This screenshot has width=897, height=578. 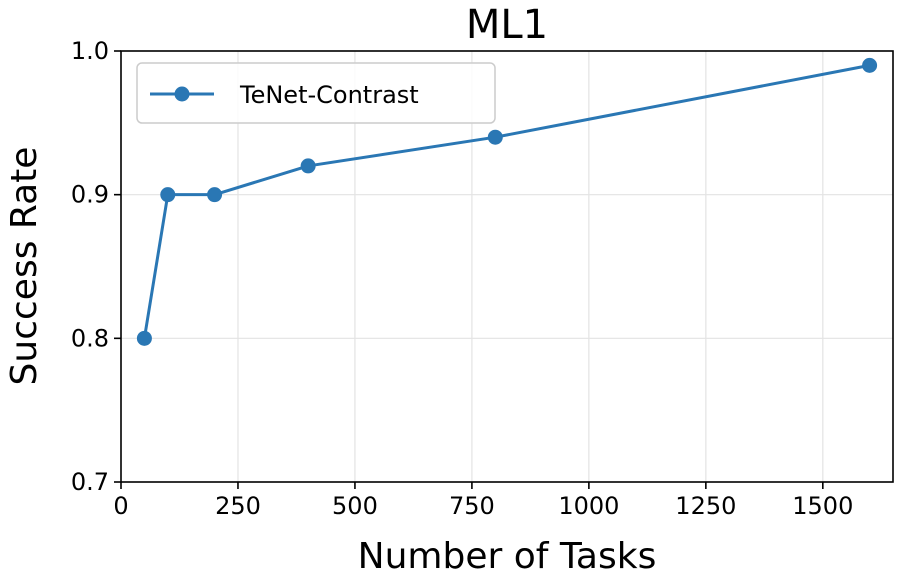 I want to click on x-tick-label: 250, so click(x=238, y=506).